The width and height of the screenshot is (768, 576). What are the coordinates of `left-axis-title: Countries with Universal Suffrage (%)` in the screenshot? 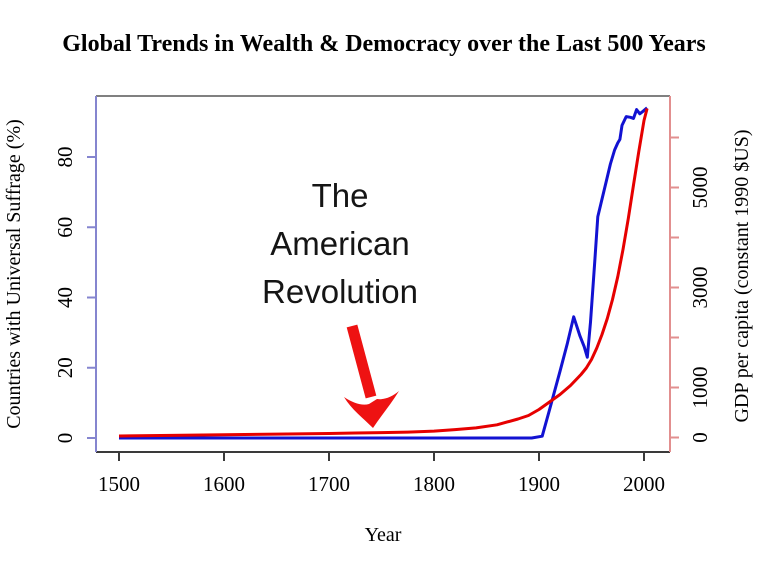 It's located at (14, 274).